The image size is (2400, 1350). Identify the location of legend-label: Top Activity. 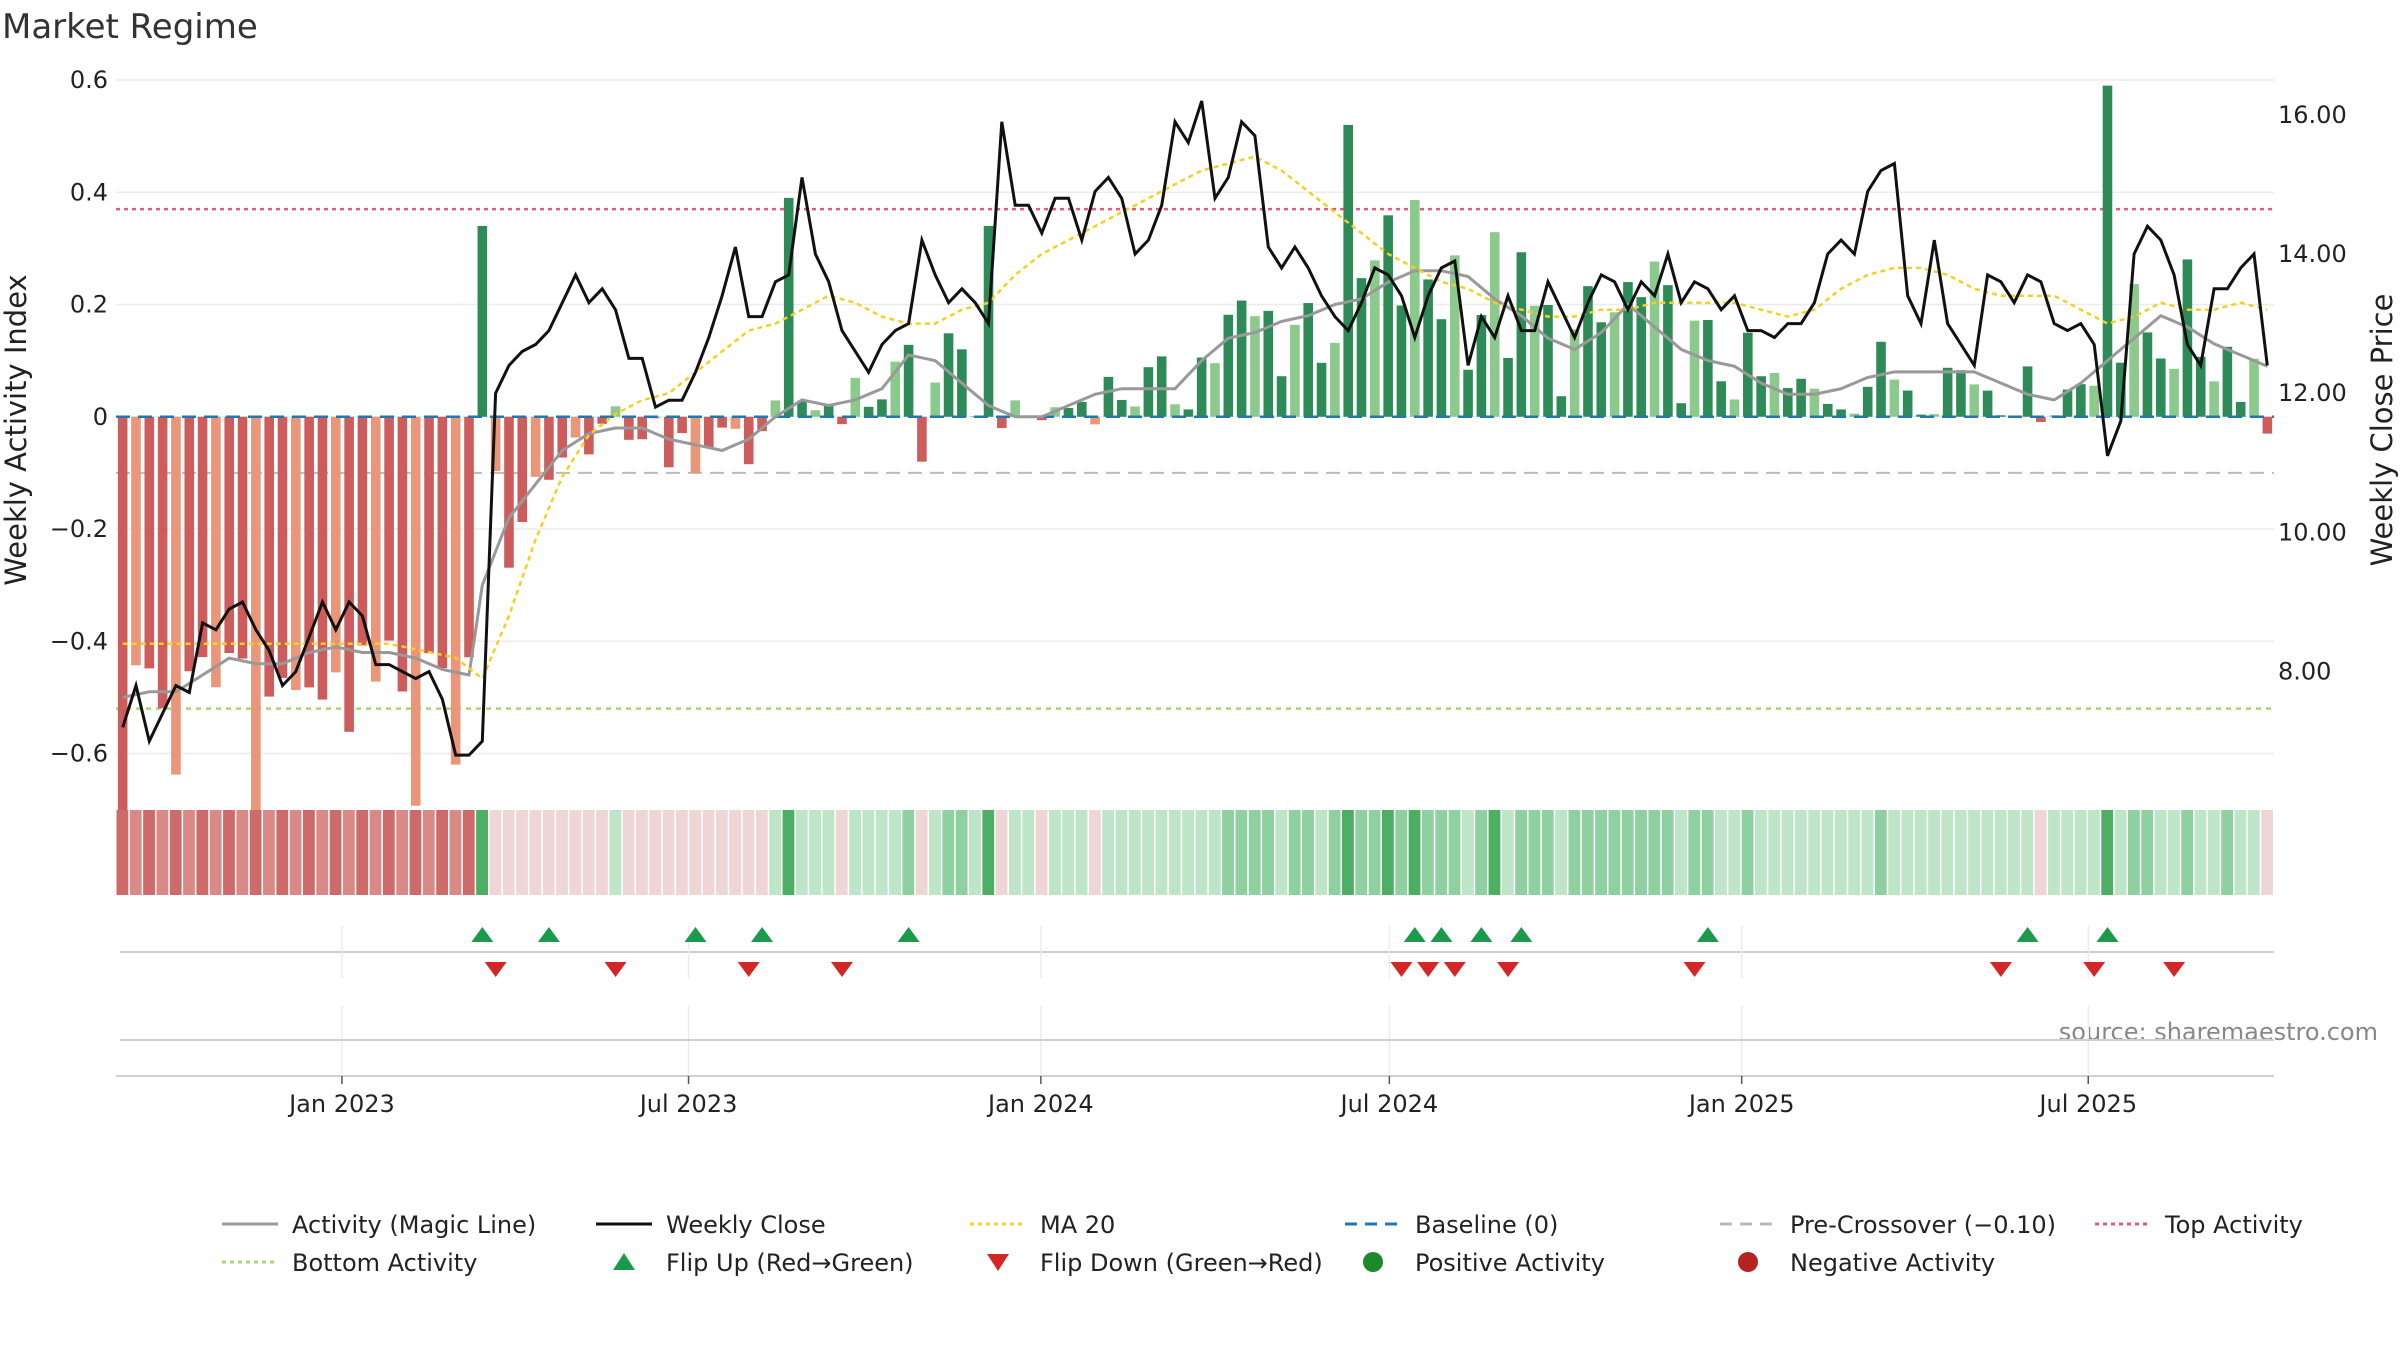
(2233, 1225).